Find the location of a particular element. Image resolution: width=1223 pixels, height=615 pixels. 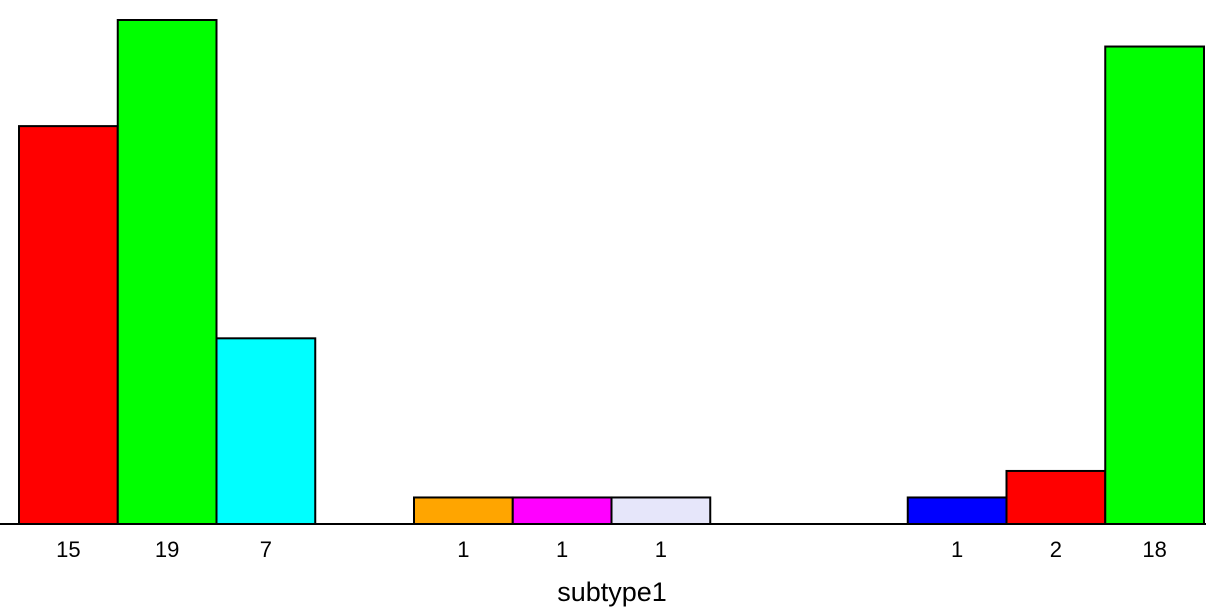

bar-value-label: 18 is located at coordinates (1154, 549).